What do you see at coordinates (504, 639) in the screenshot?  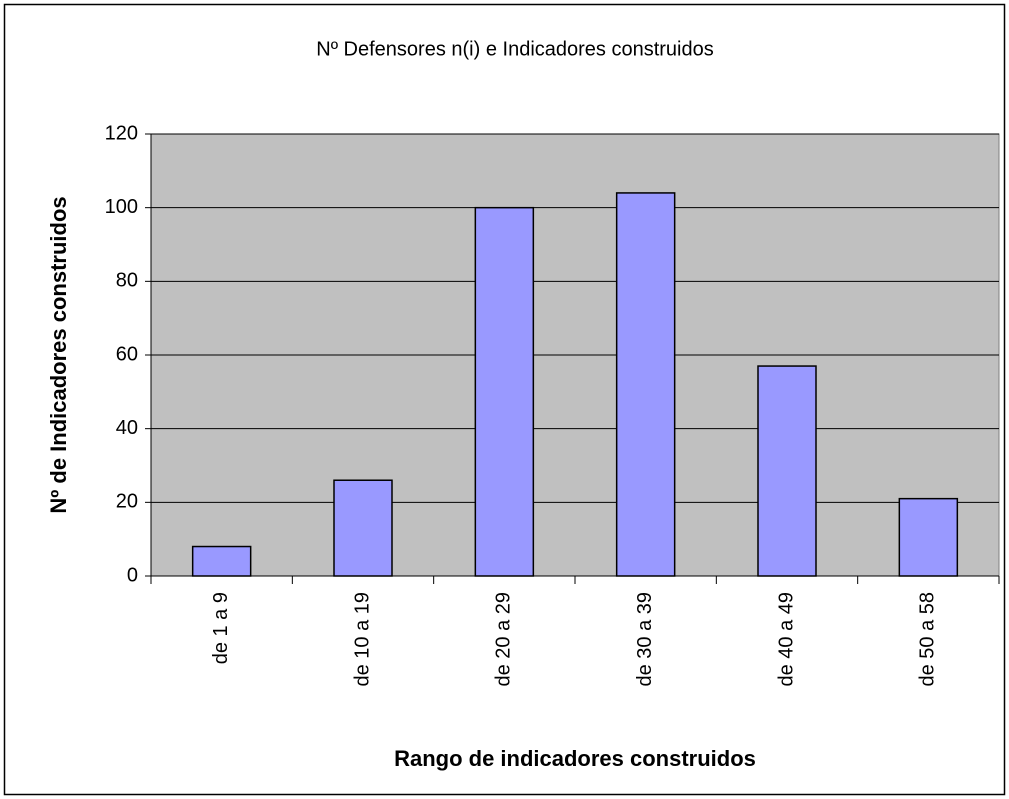 I see `x-tick-label: de 20 a 29` at bounding box center [504, 639].